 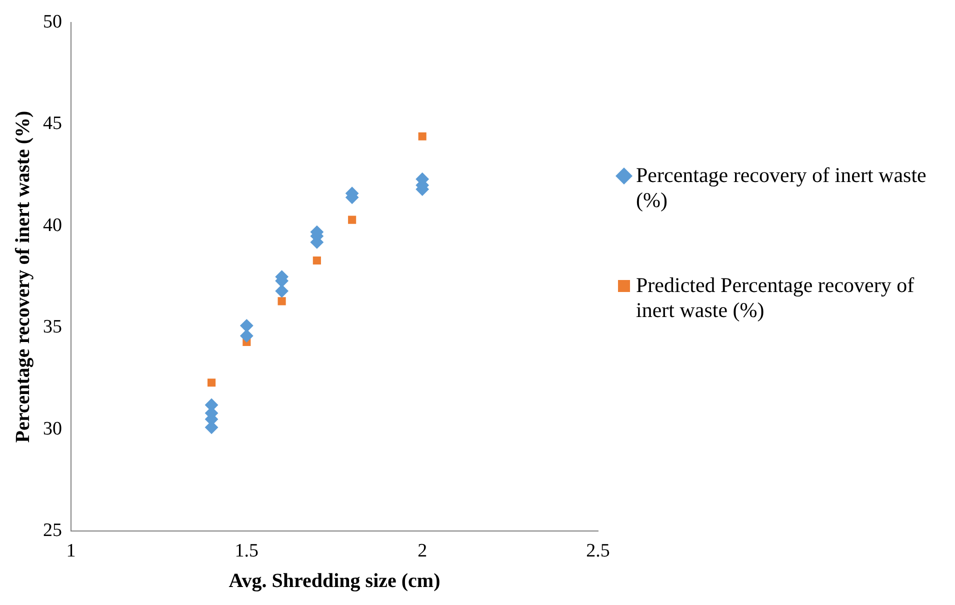 What do you see at coordinates (246, 551) in the screenshot?
I see `x-tick-label: 1.5` at bounding box center [246, 551].